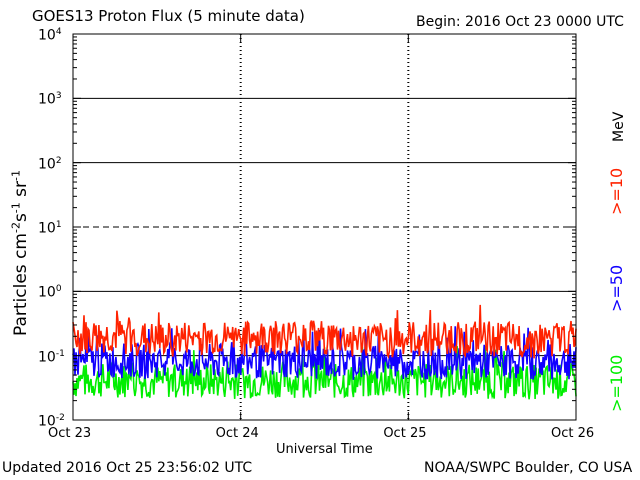 The height and width of the screenshot is (480, 640). What do you see at coordinates (127, 468) in the screenshot?
I see `updated-timestamp: Updated 2016 Oct 25 23:56:02 UTC` at bounding box center [127, 468].